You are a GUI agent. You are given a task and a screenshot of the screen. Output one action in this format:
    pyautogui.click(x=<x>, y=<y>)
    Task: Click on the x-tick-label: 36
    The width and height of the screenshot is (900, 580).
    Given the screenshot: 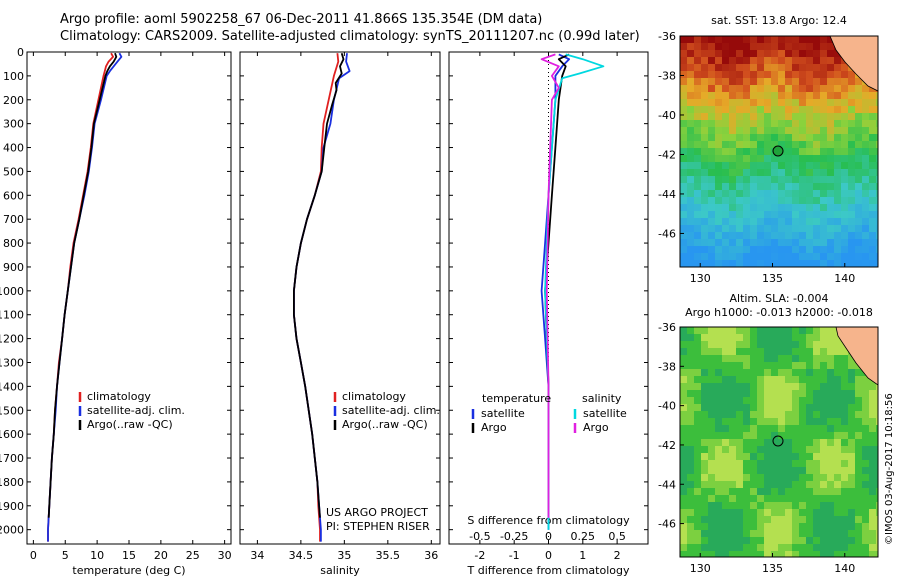 What is the action you would take?
    pyautogui.click(x=431, y=555)
    